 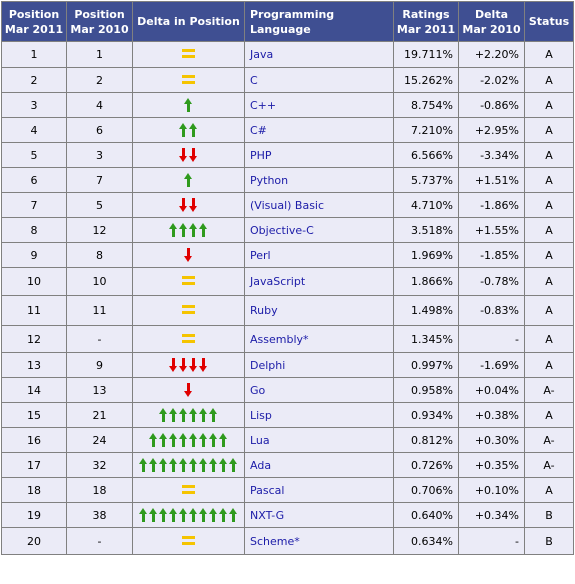 I want to click on position-2010-cell: 7, so click(x=99, y=180).